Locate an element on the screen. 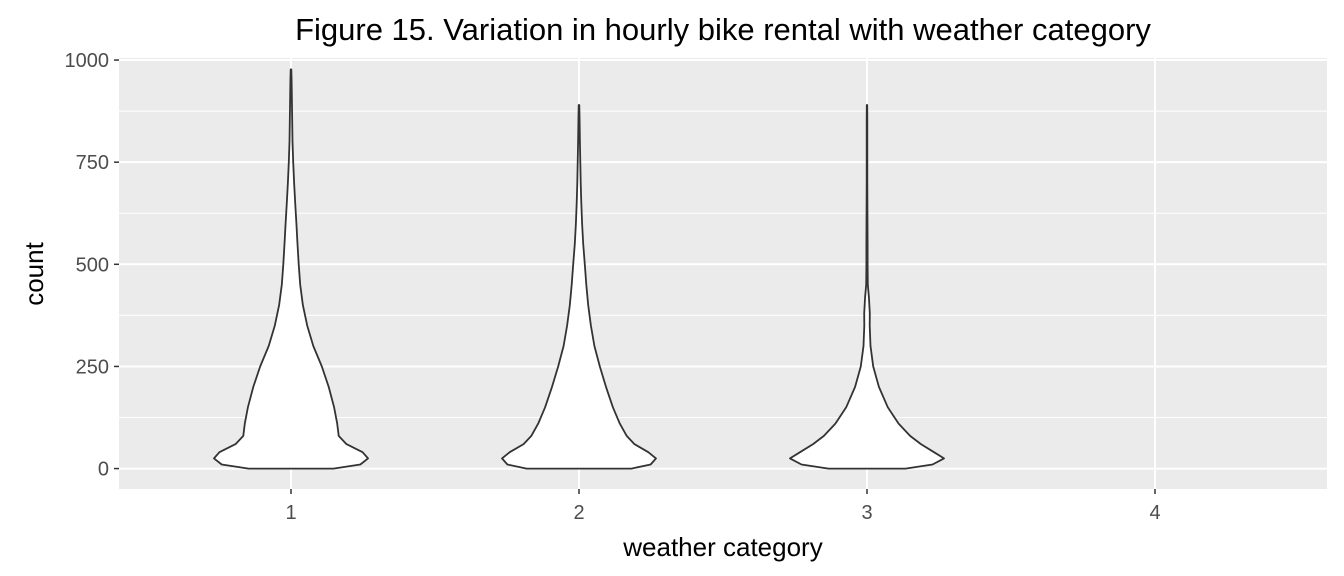 The image size is (1344, 576). y-axis: 0 250 500 750 1000 is located at coordinates (92, 265).